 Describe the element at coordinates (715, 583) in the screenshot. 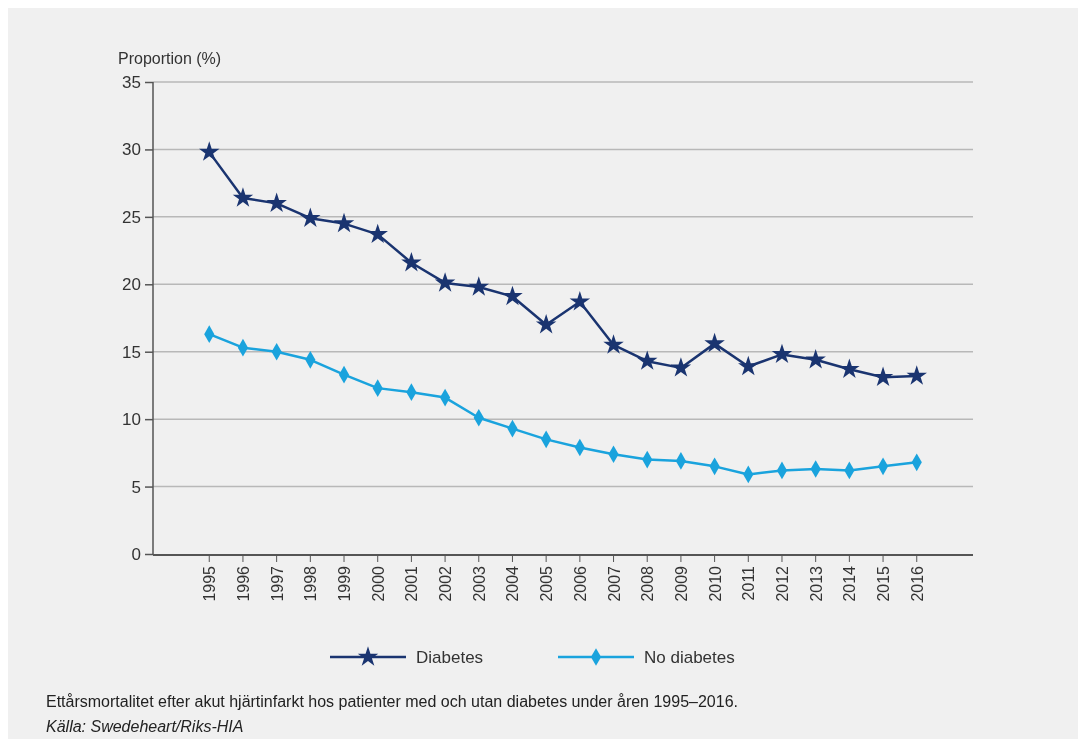

I see `x-tick-label: 2010` at that location.